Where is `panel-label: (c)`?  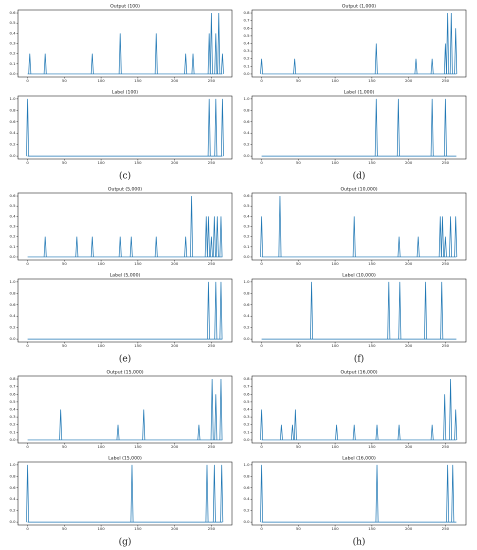
panel-label: (c) is located at coordinates (125, 176).